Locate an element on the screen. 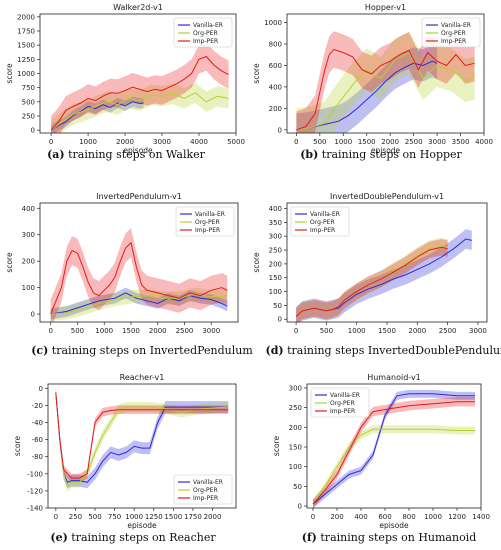 The image size is (501, 550). y-tick-label: 50 is located at coordinates (297, 487).